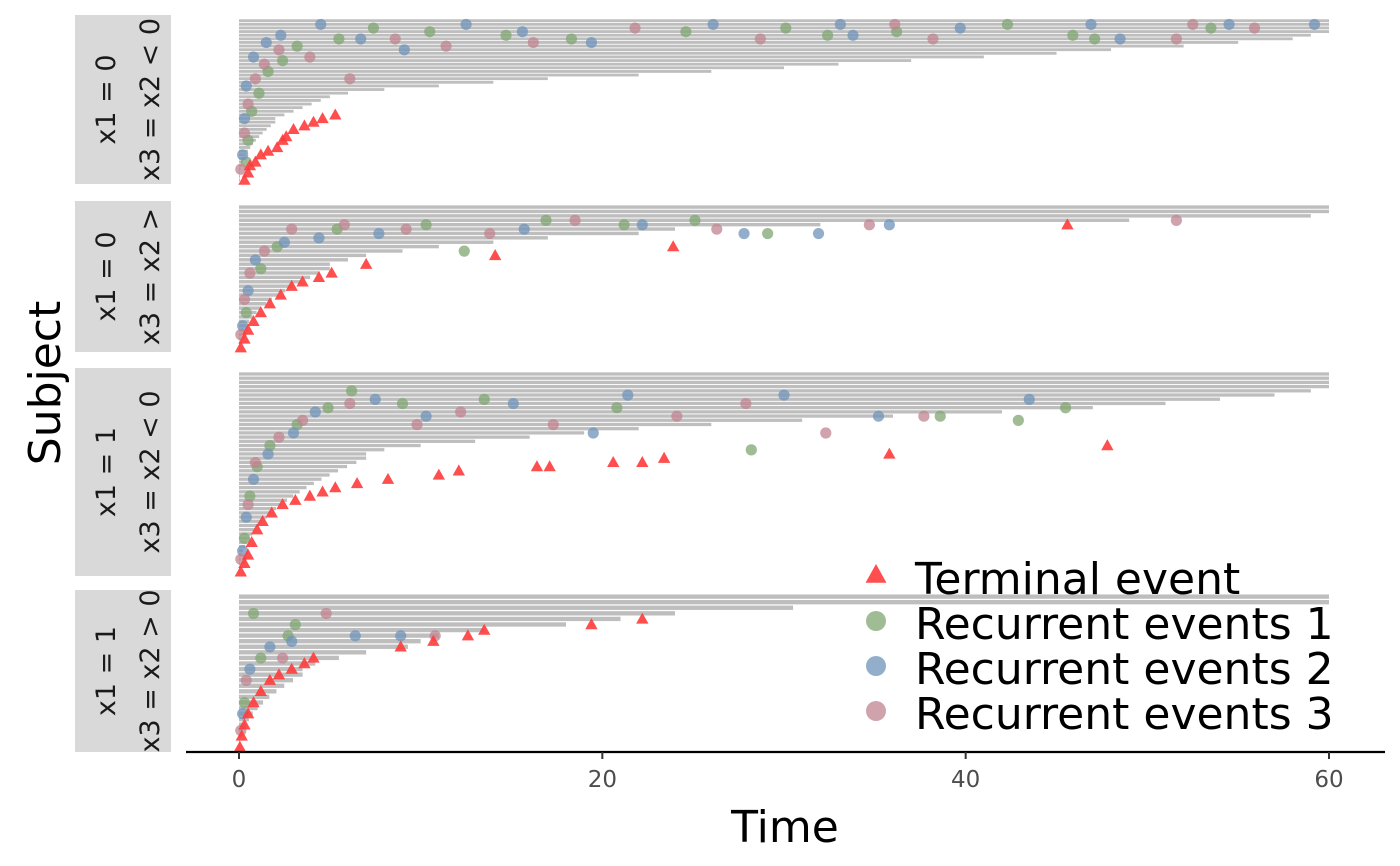 This screenshot has width=1400, height=866. Describe the element at coordinates (123, 99) in the screenshot. I see `facet-strip: x1 = 0 x3 = x2 < 0` at that location.